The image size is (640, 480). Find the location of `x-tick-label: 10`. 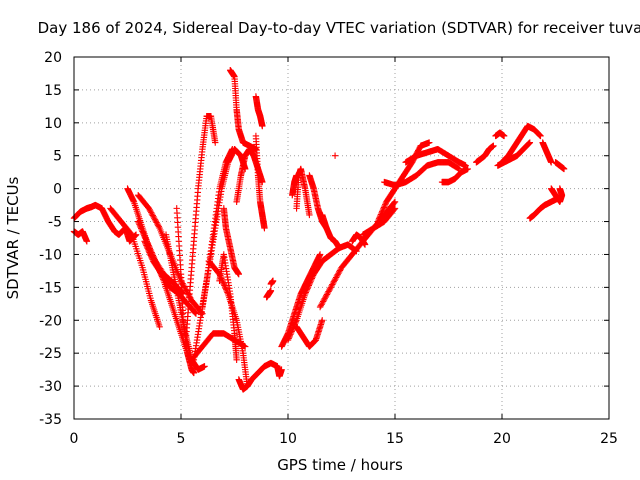

x-tick-label: 10 is located at coordinates (288, 439).